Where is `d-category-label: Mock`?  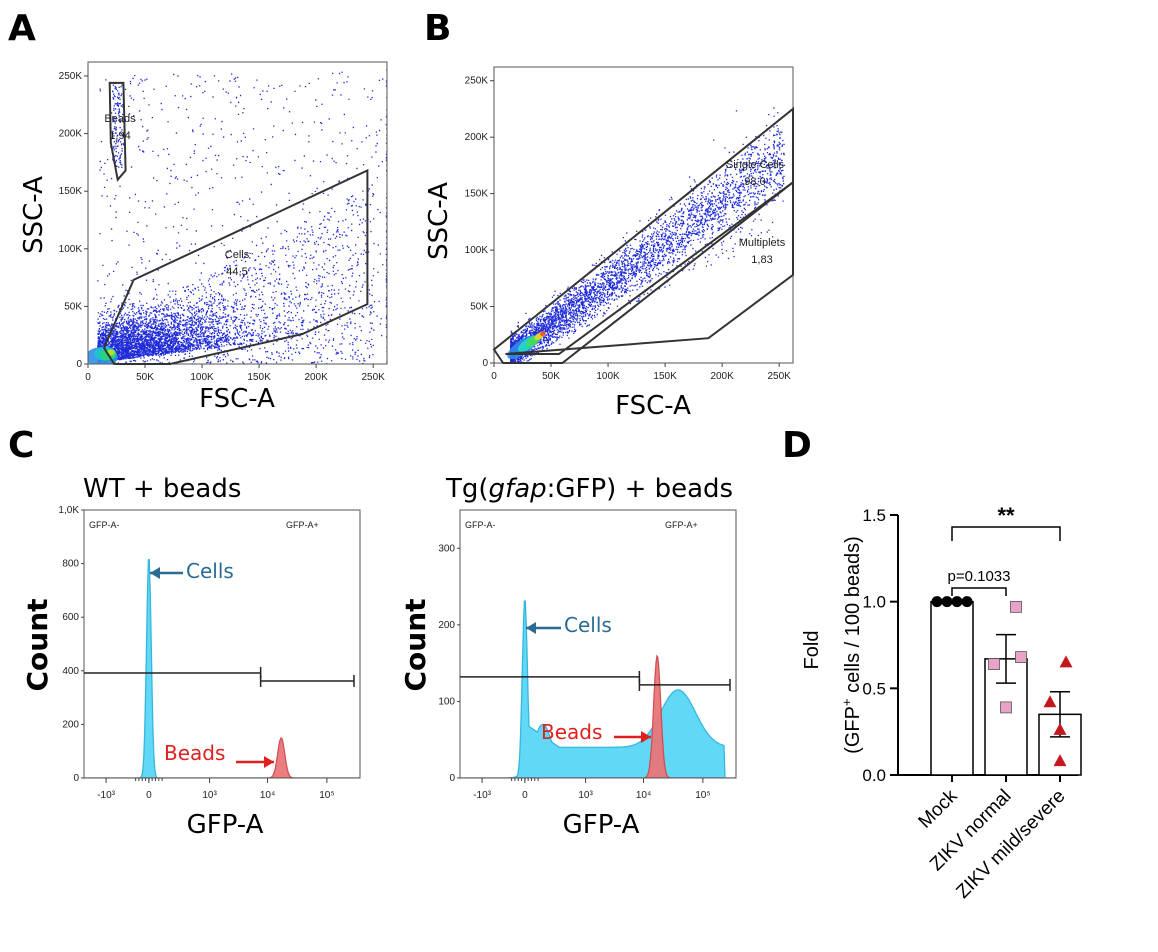 d-category-label: Mock is located at coordinates (938, 808).